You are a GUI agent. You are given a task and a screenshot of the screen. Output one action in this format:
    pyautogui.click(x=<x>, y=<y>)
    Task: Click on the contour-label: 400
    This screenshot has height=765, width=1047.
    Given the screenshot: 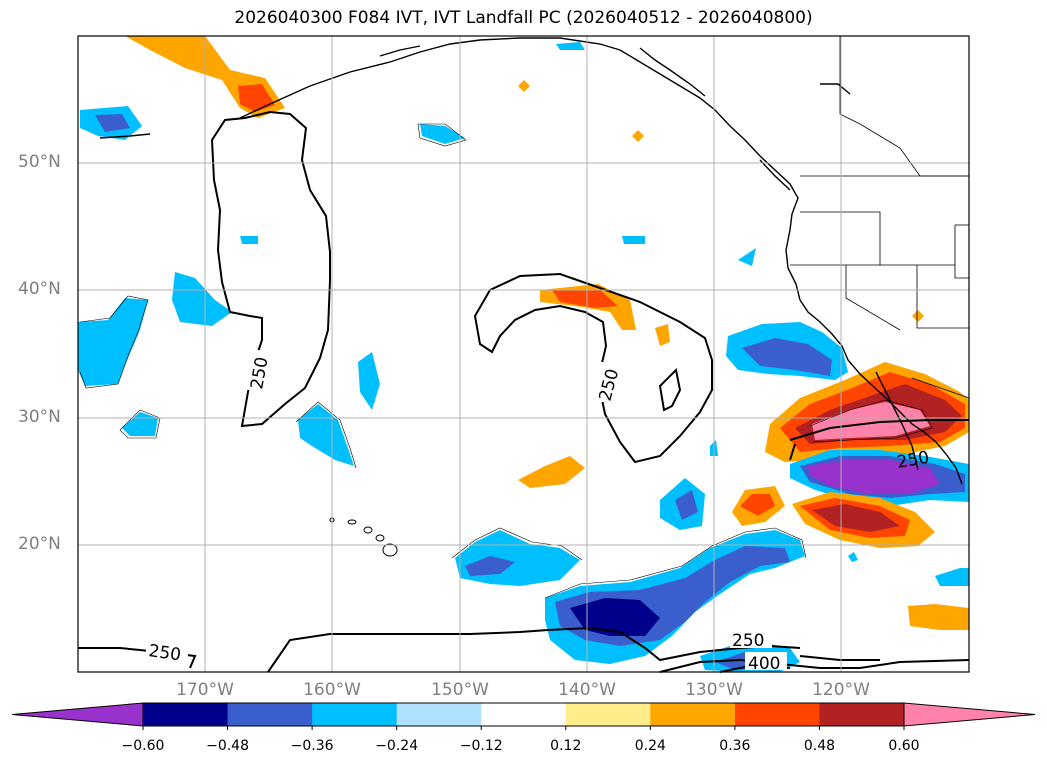 What is the action you would take?
    pyautogui.click(x=764, y=664)
    